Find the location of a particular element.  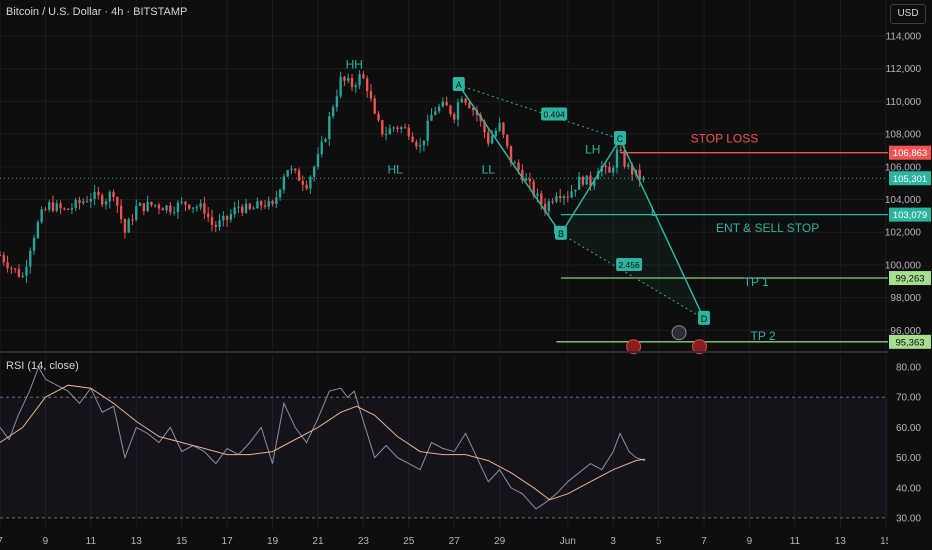

time-axis: 7 9 11 13 15 17 19 21 23 25 27 29 Jun 3 5 7 9 11 13 15 is located at coordinates (446, 541).